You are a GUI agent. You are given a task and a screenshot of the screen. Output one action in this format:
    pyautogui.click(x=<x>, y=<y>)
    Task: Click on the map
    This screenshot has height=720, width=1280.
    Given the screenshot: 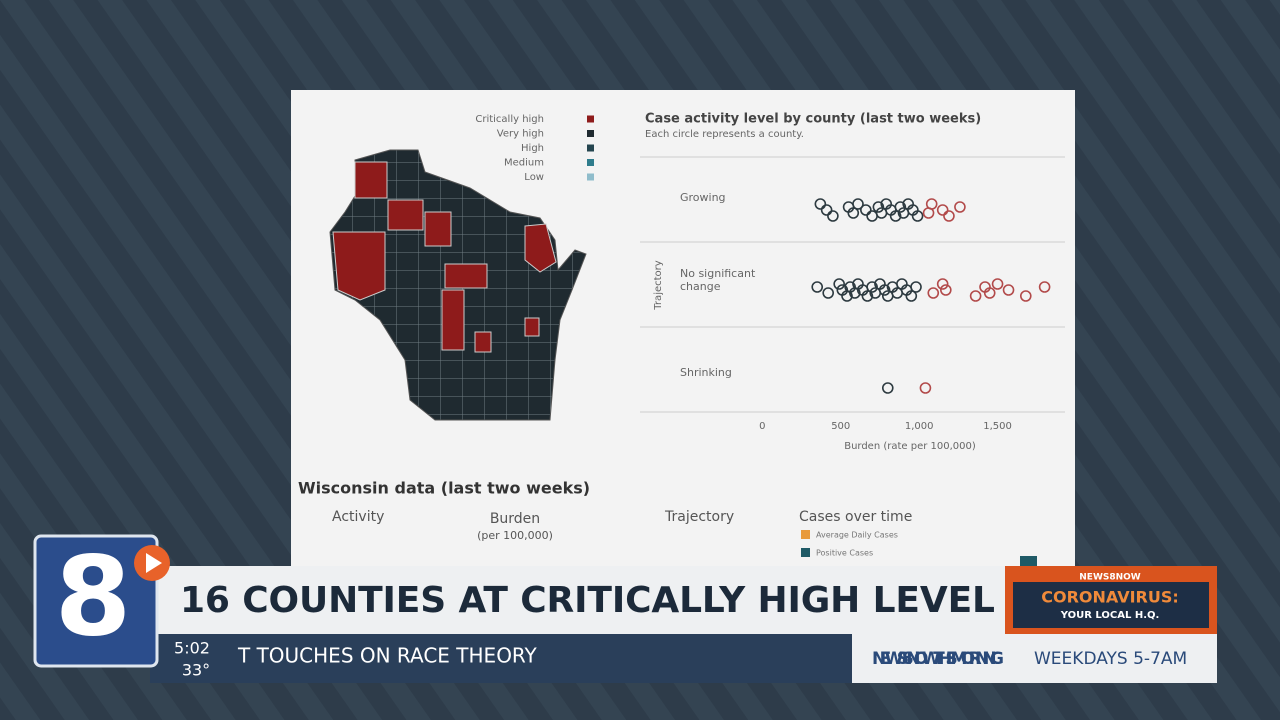 What is the action you would take?
    pyautogui.click(x=458, y=285)
    